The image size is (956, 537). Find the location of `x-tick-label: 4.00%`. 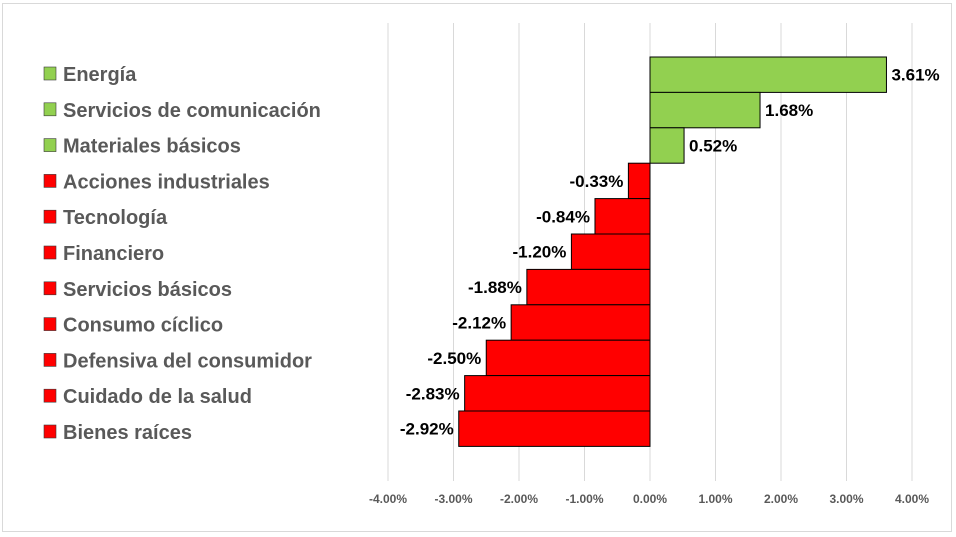

x-tick-label: 4.00% is located at coordinates (912, 499).